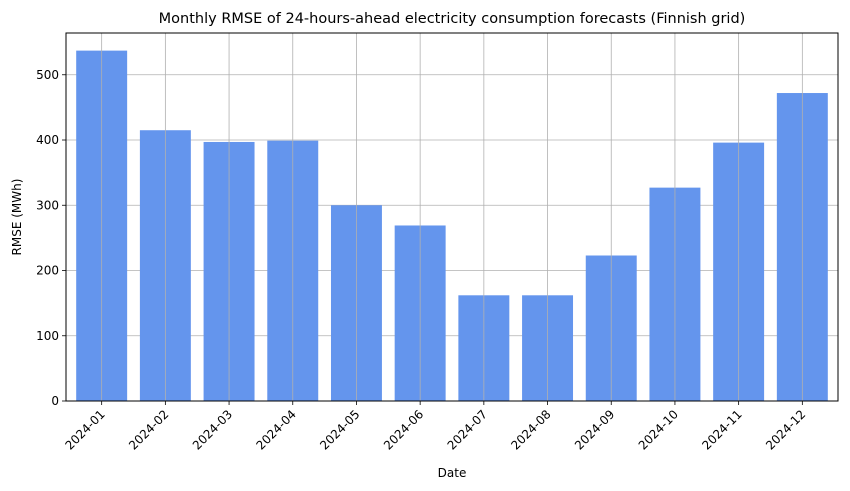  I want to click on y-tick-label: 400, so click(47, 140).